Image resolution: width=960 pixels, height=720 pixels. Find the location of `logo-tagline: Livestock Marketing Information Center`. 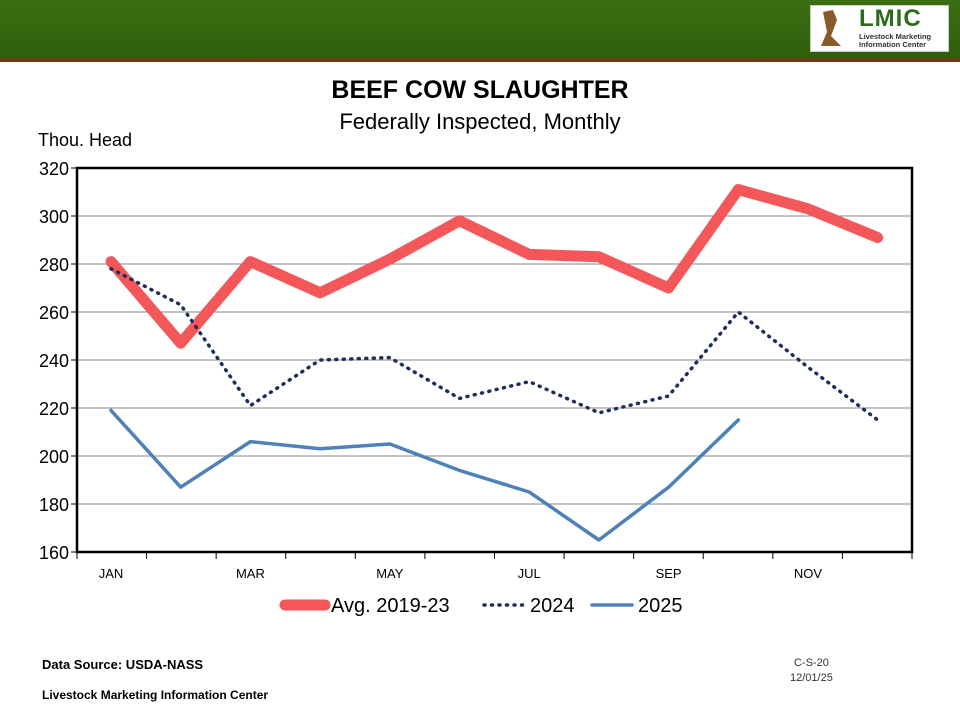

logo-tagline: Livestock Marketing Information Center is located at coordinates (895, 40).